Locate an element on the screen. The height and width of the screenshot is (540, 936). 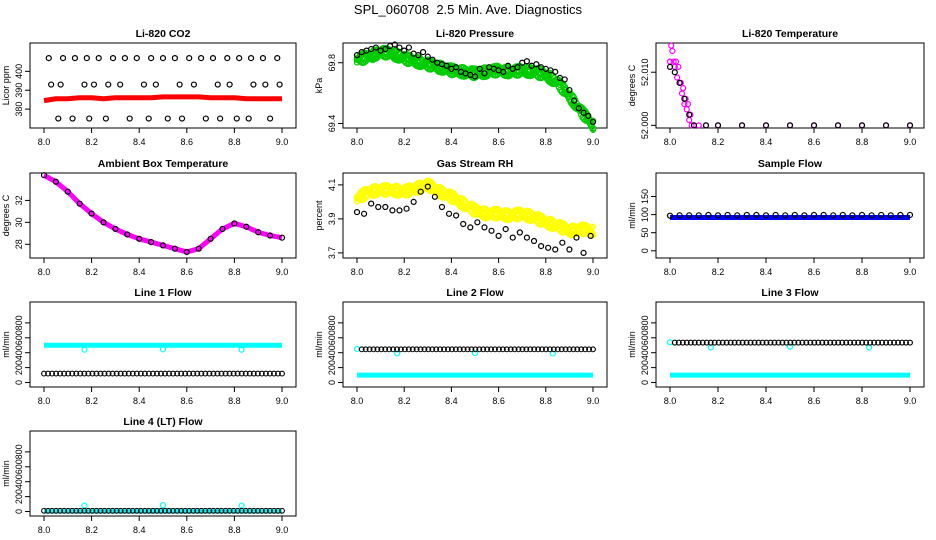
y-tick-label: 380 is located at coordinates (19, 109).